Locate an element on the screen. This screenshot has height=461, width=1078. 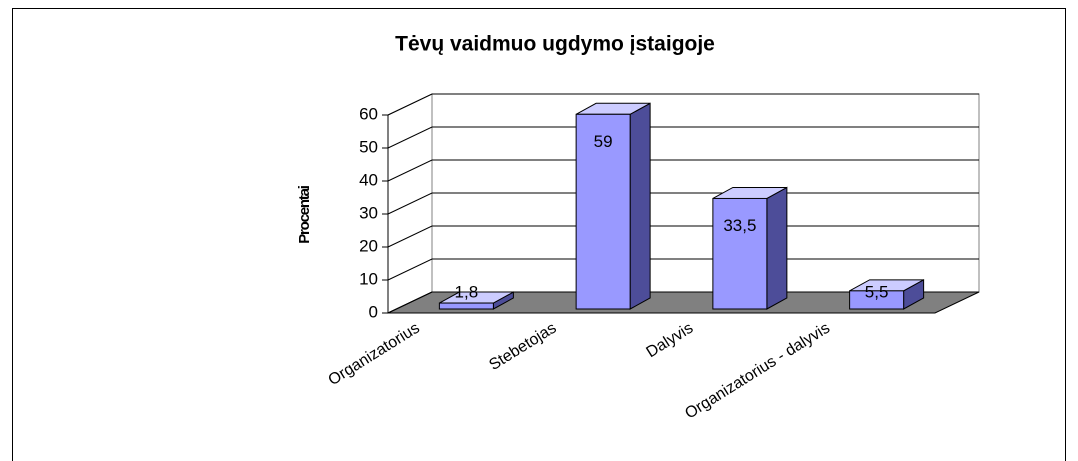
y-tick-label: 0 is located at coordinates (373, 311).